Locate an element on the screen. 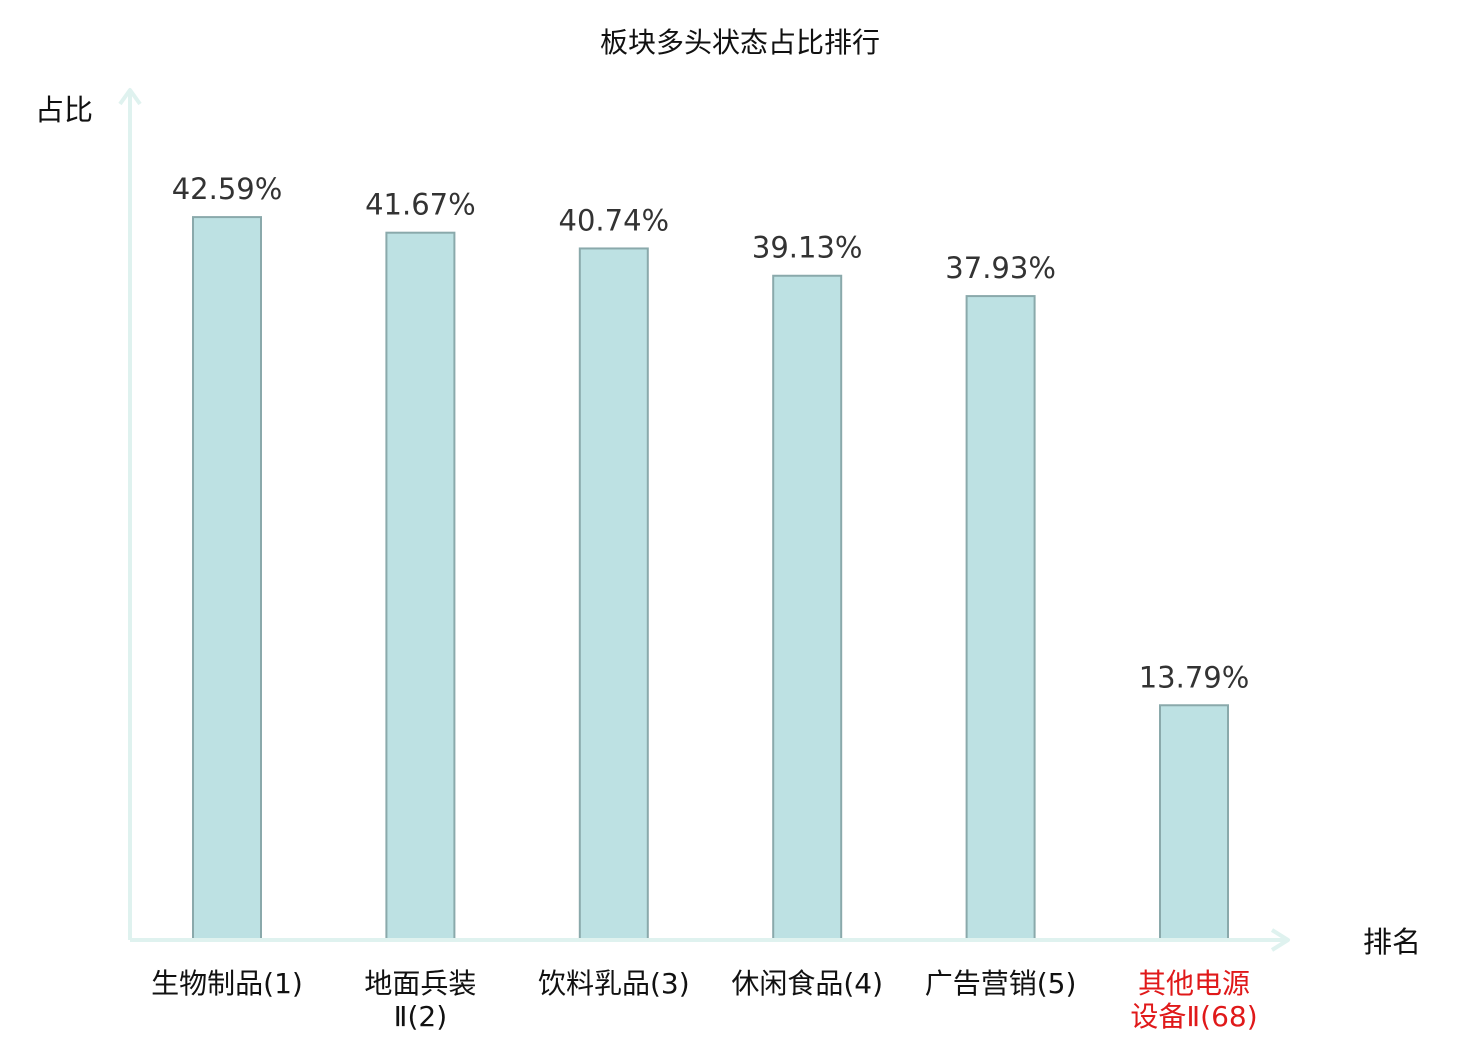 The image size is (1480, 1040). x-tick-label-line: 休闲食品(4) is located at coordinates (807, 983).